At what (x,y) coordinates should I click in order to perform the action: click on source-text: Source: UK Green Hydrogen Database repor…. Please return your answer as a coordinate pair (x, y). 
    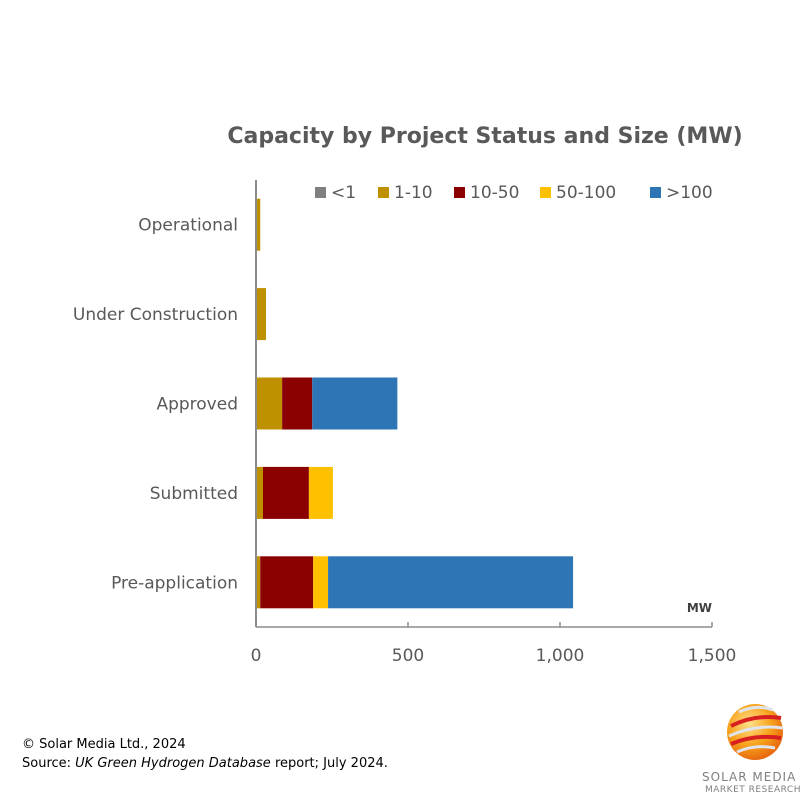
    Looking at the image, I should click on (205, 763).